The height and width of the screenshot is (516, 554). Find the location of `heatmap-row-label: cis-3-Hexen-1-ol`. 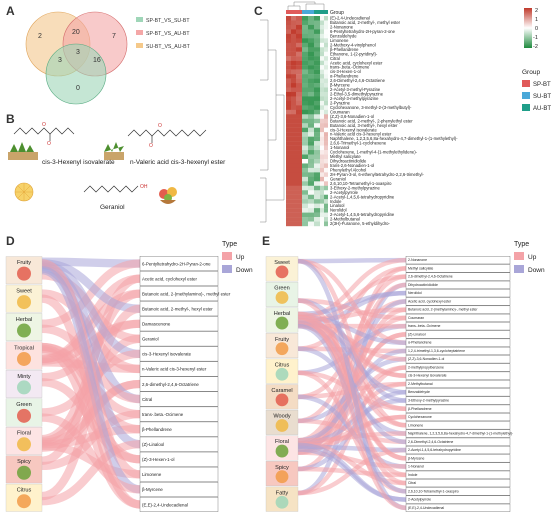

heatmap-row-label: cis-3-Hexen-1-ol is located at coordinates (345, 71).